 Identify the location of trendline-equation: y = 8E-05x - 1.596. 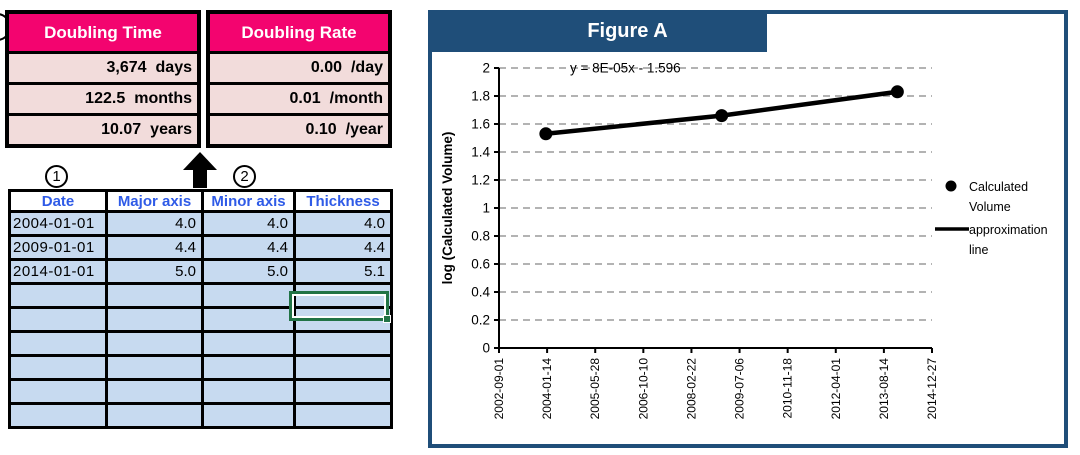
(625, 68).